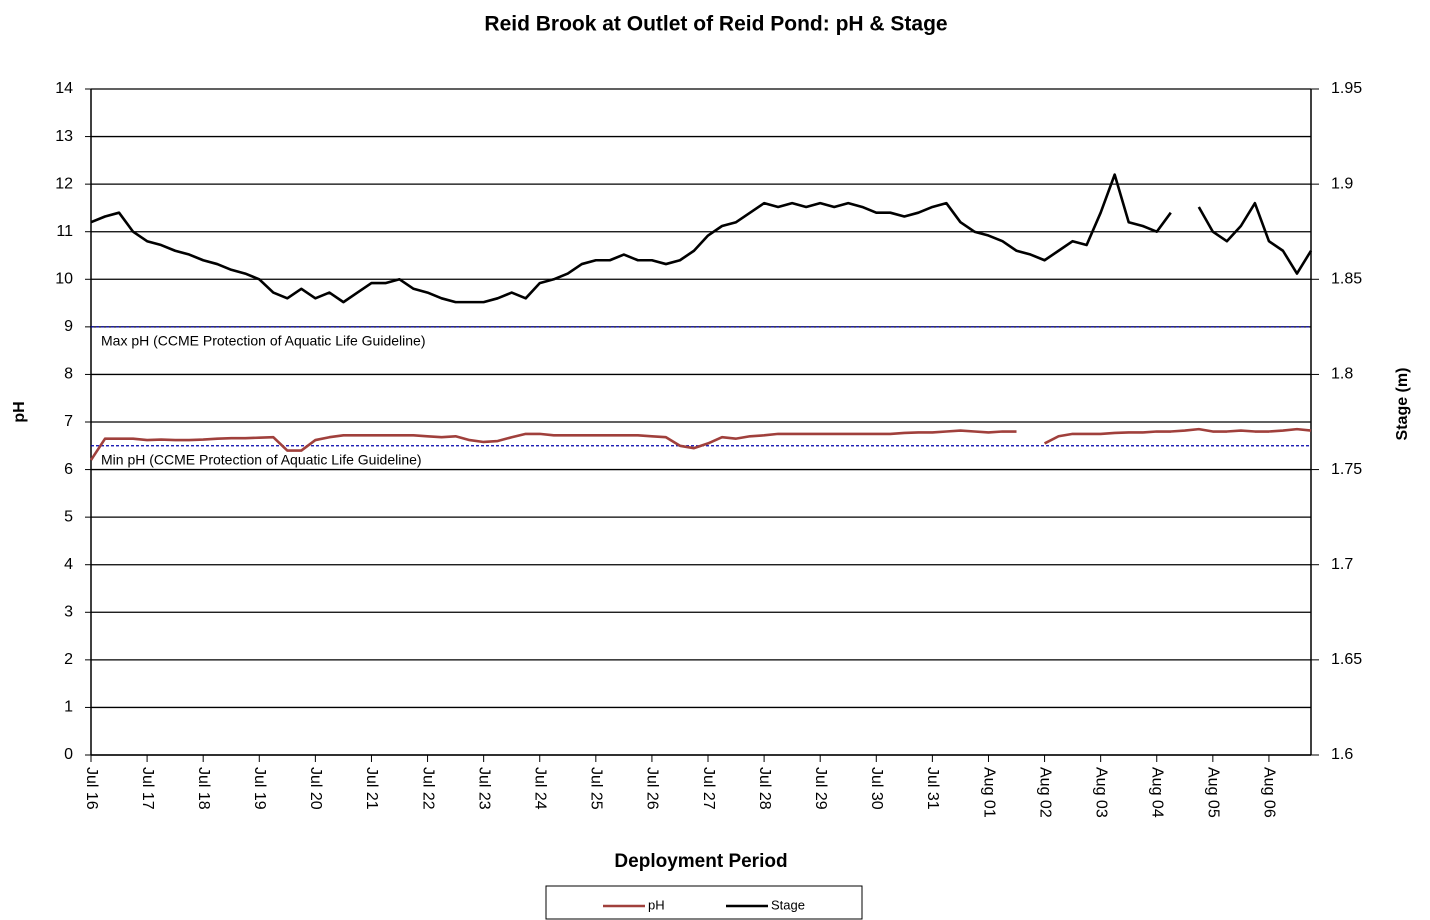  I want to click on y-tick-label: 6, so click(68, 469).